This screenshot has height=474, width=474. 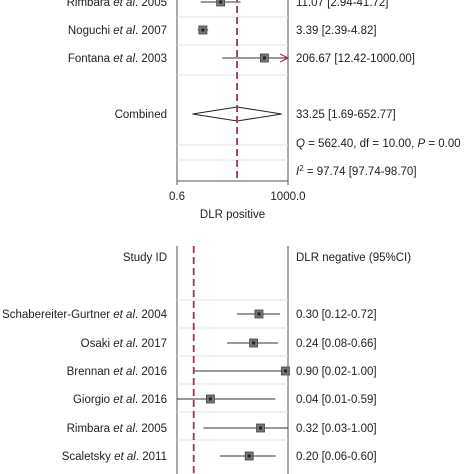 What do you see at coordinates (145, 258) in the screenshot?
I see `study-id-header: Study ID` at bounding box center [145, 258].